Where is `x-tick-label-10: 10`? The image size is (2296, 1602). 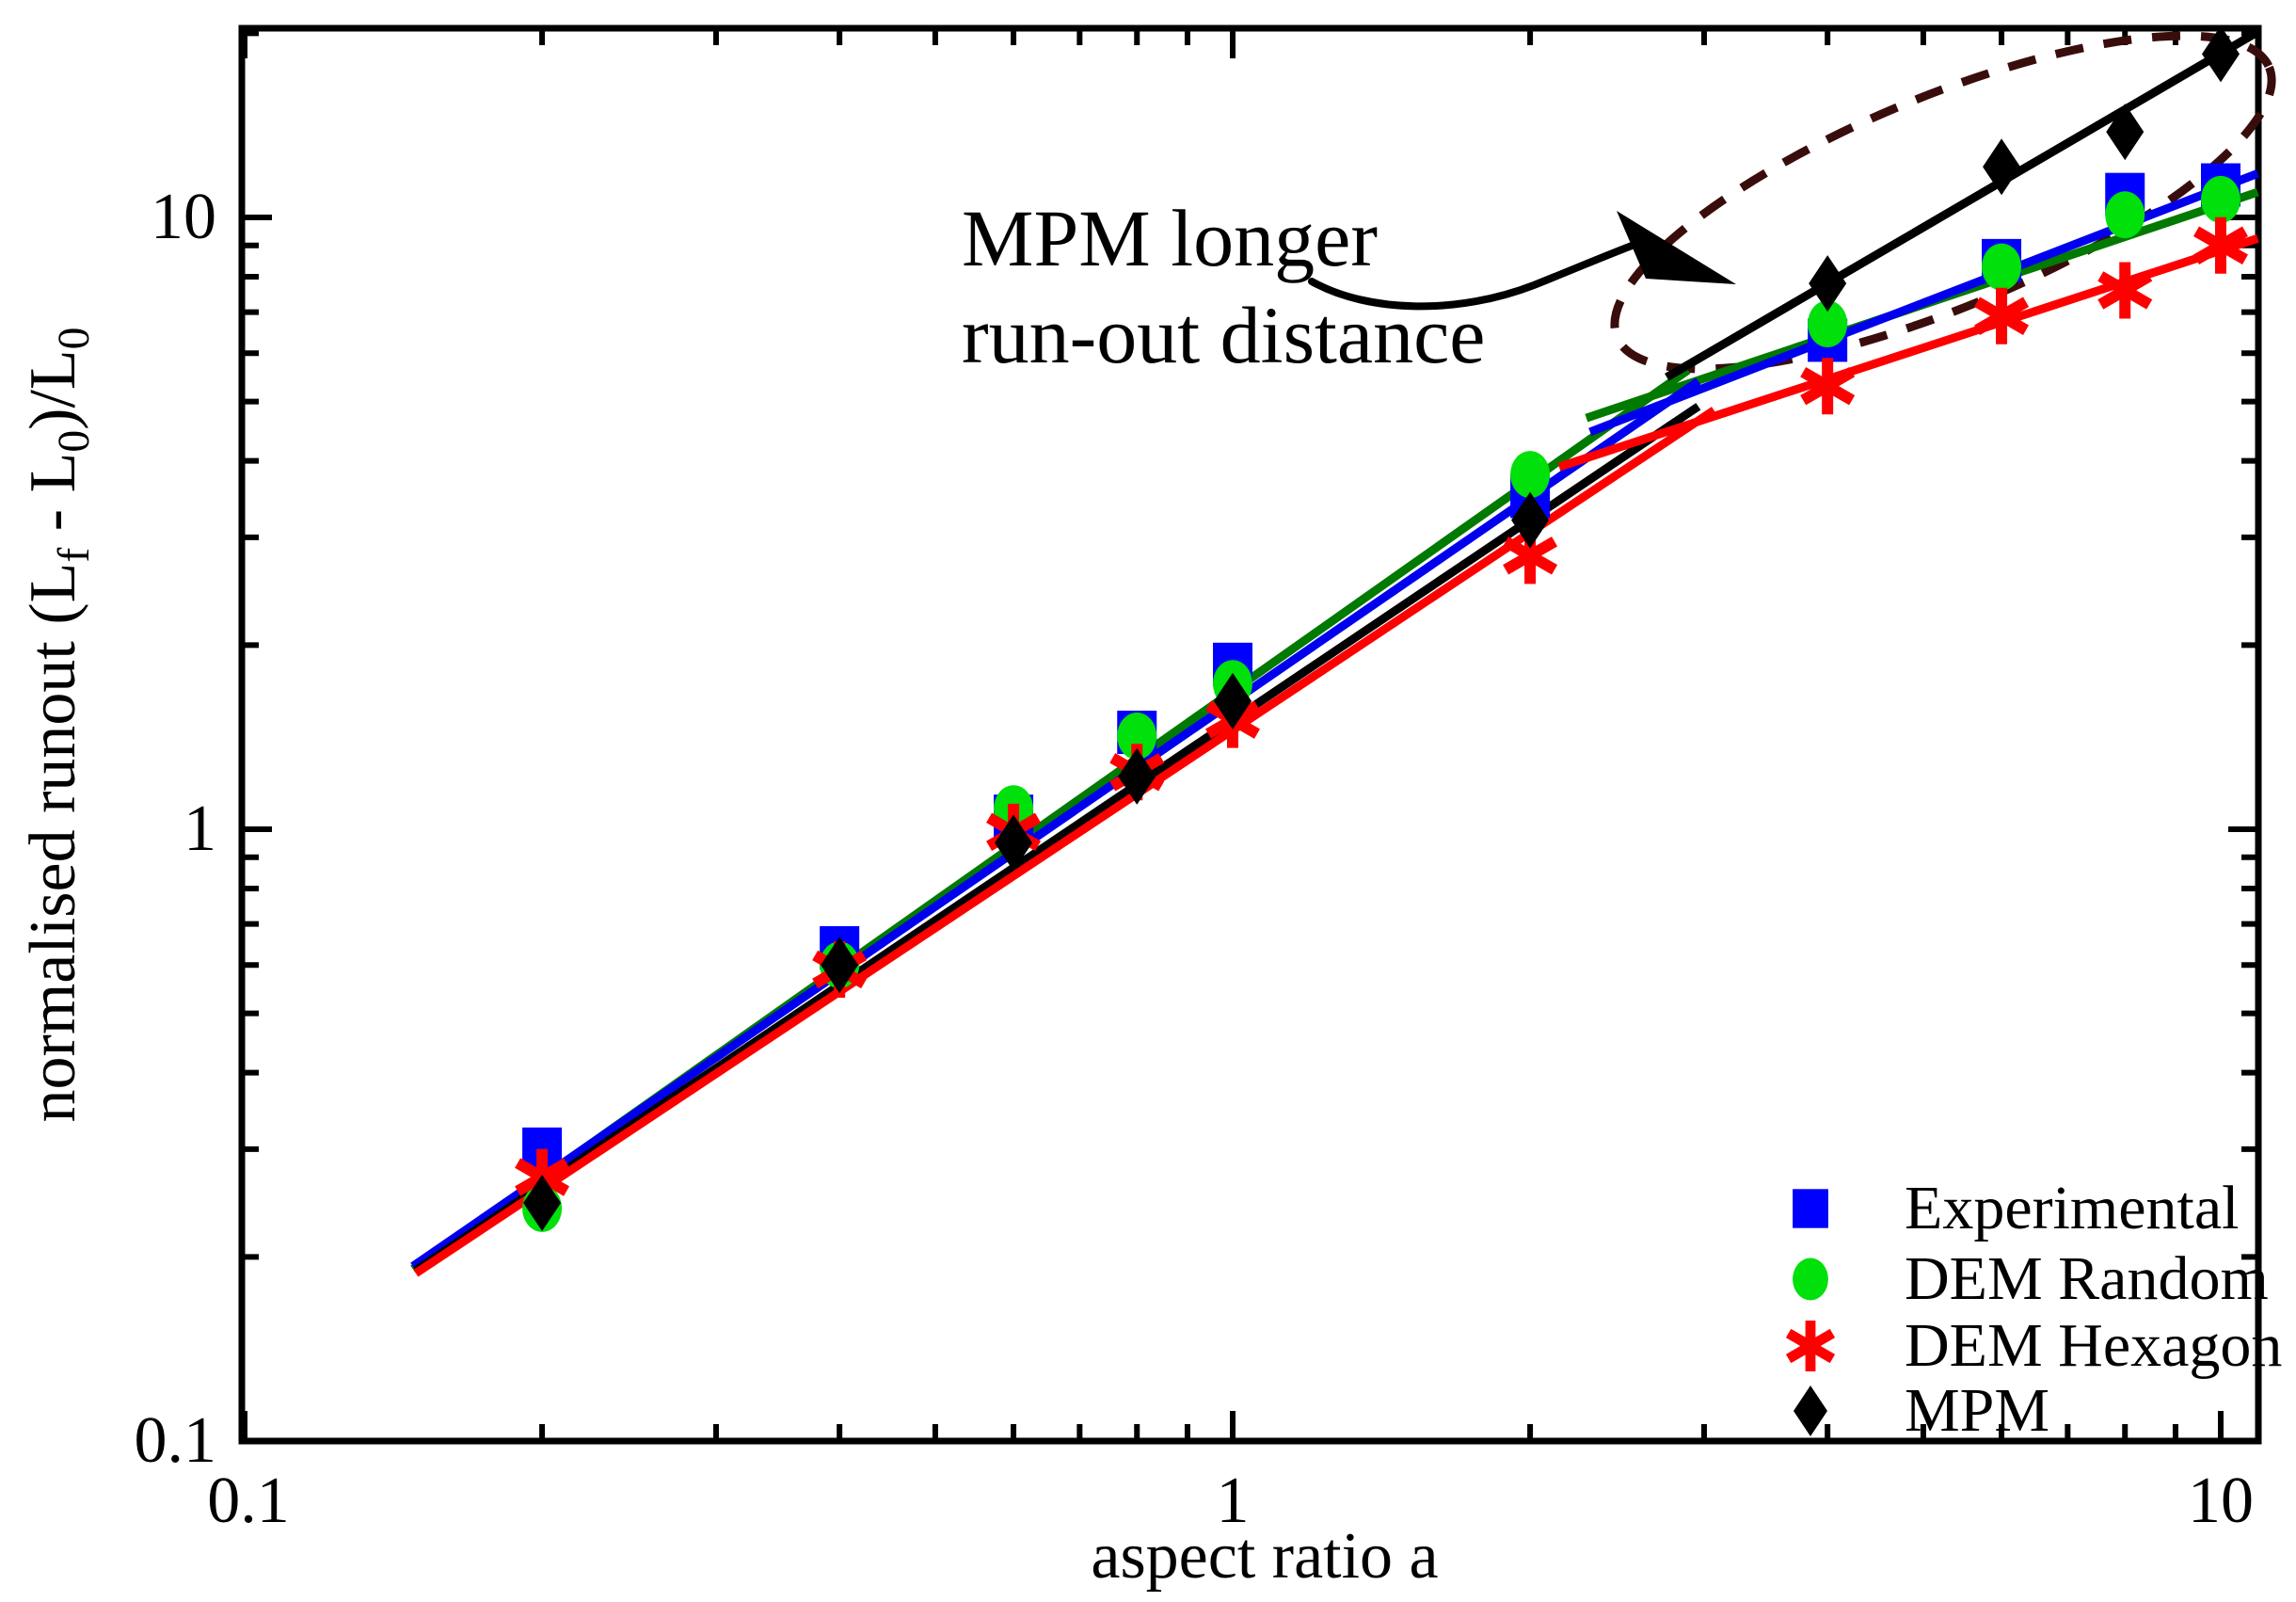
x-tick-label-10: 10 is located at coordinates (2221, 1501).